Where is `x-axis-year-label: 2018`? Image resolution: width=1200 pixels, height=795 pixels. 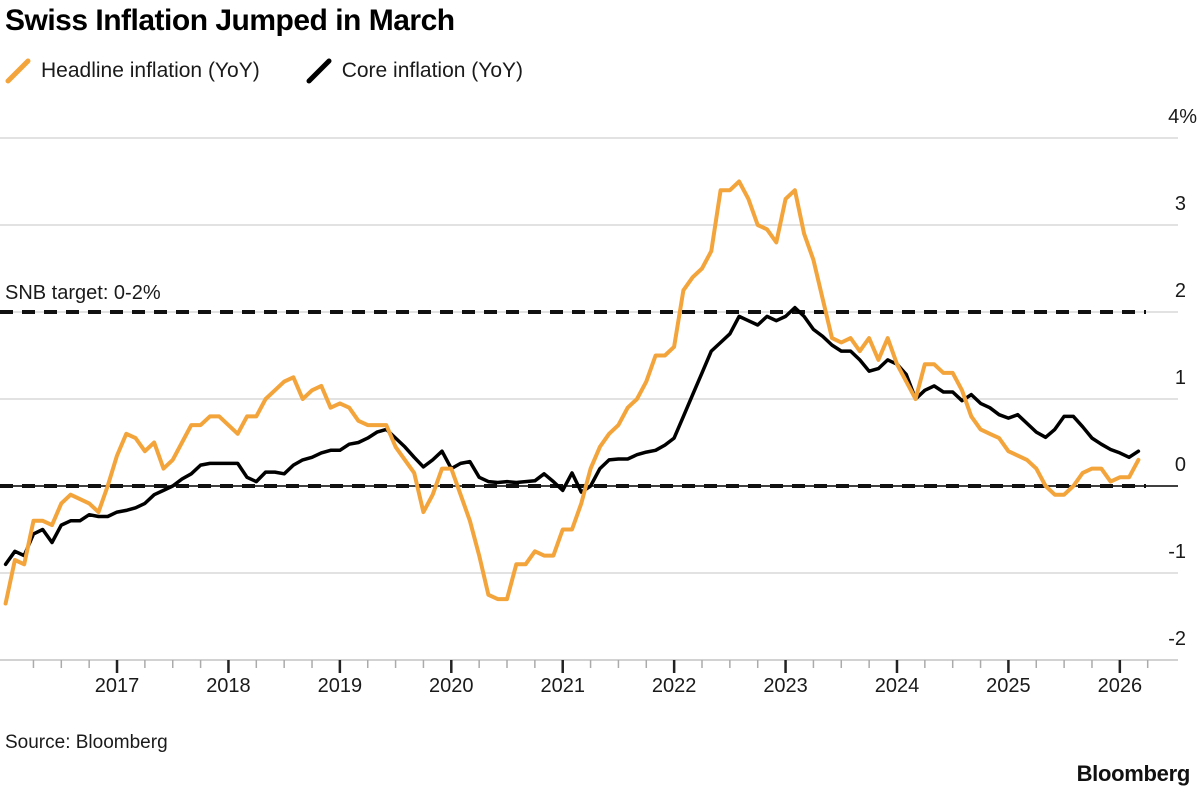
x-axis-year-label: 2018 is located at coordinates (228, 686).